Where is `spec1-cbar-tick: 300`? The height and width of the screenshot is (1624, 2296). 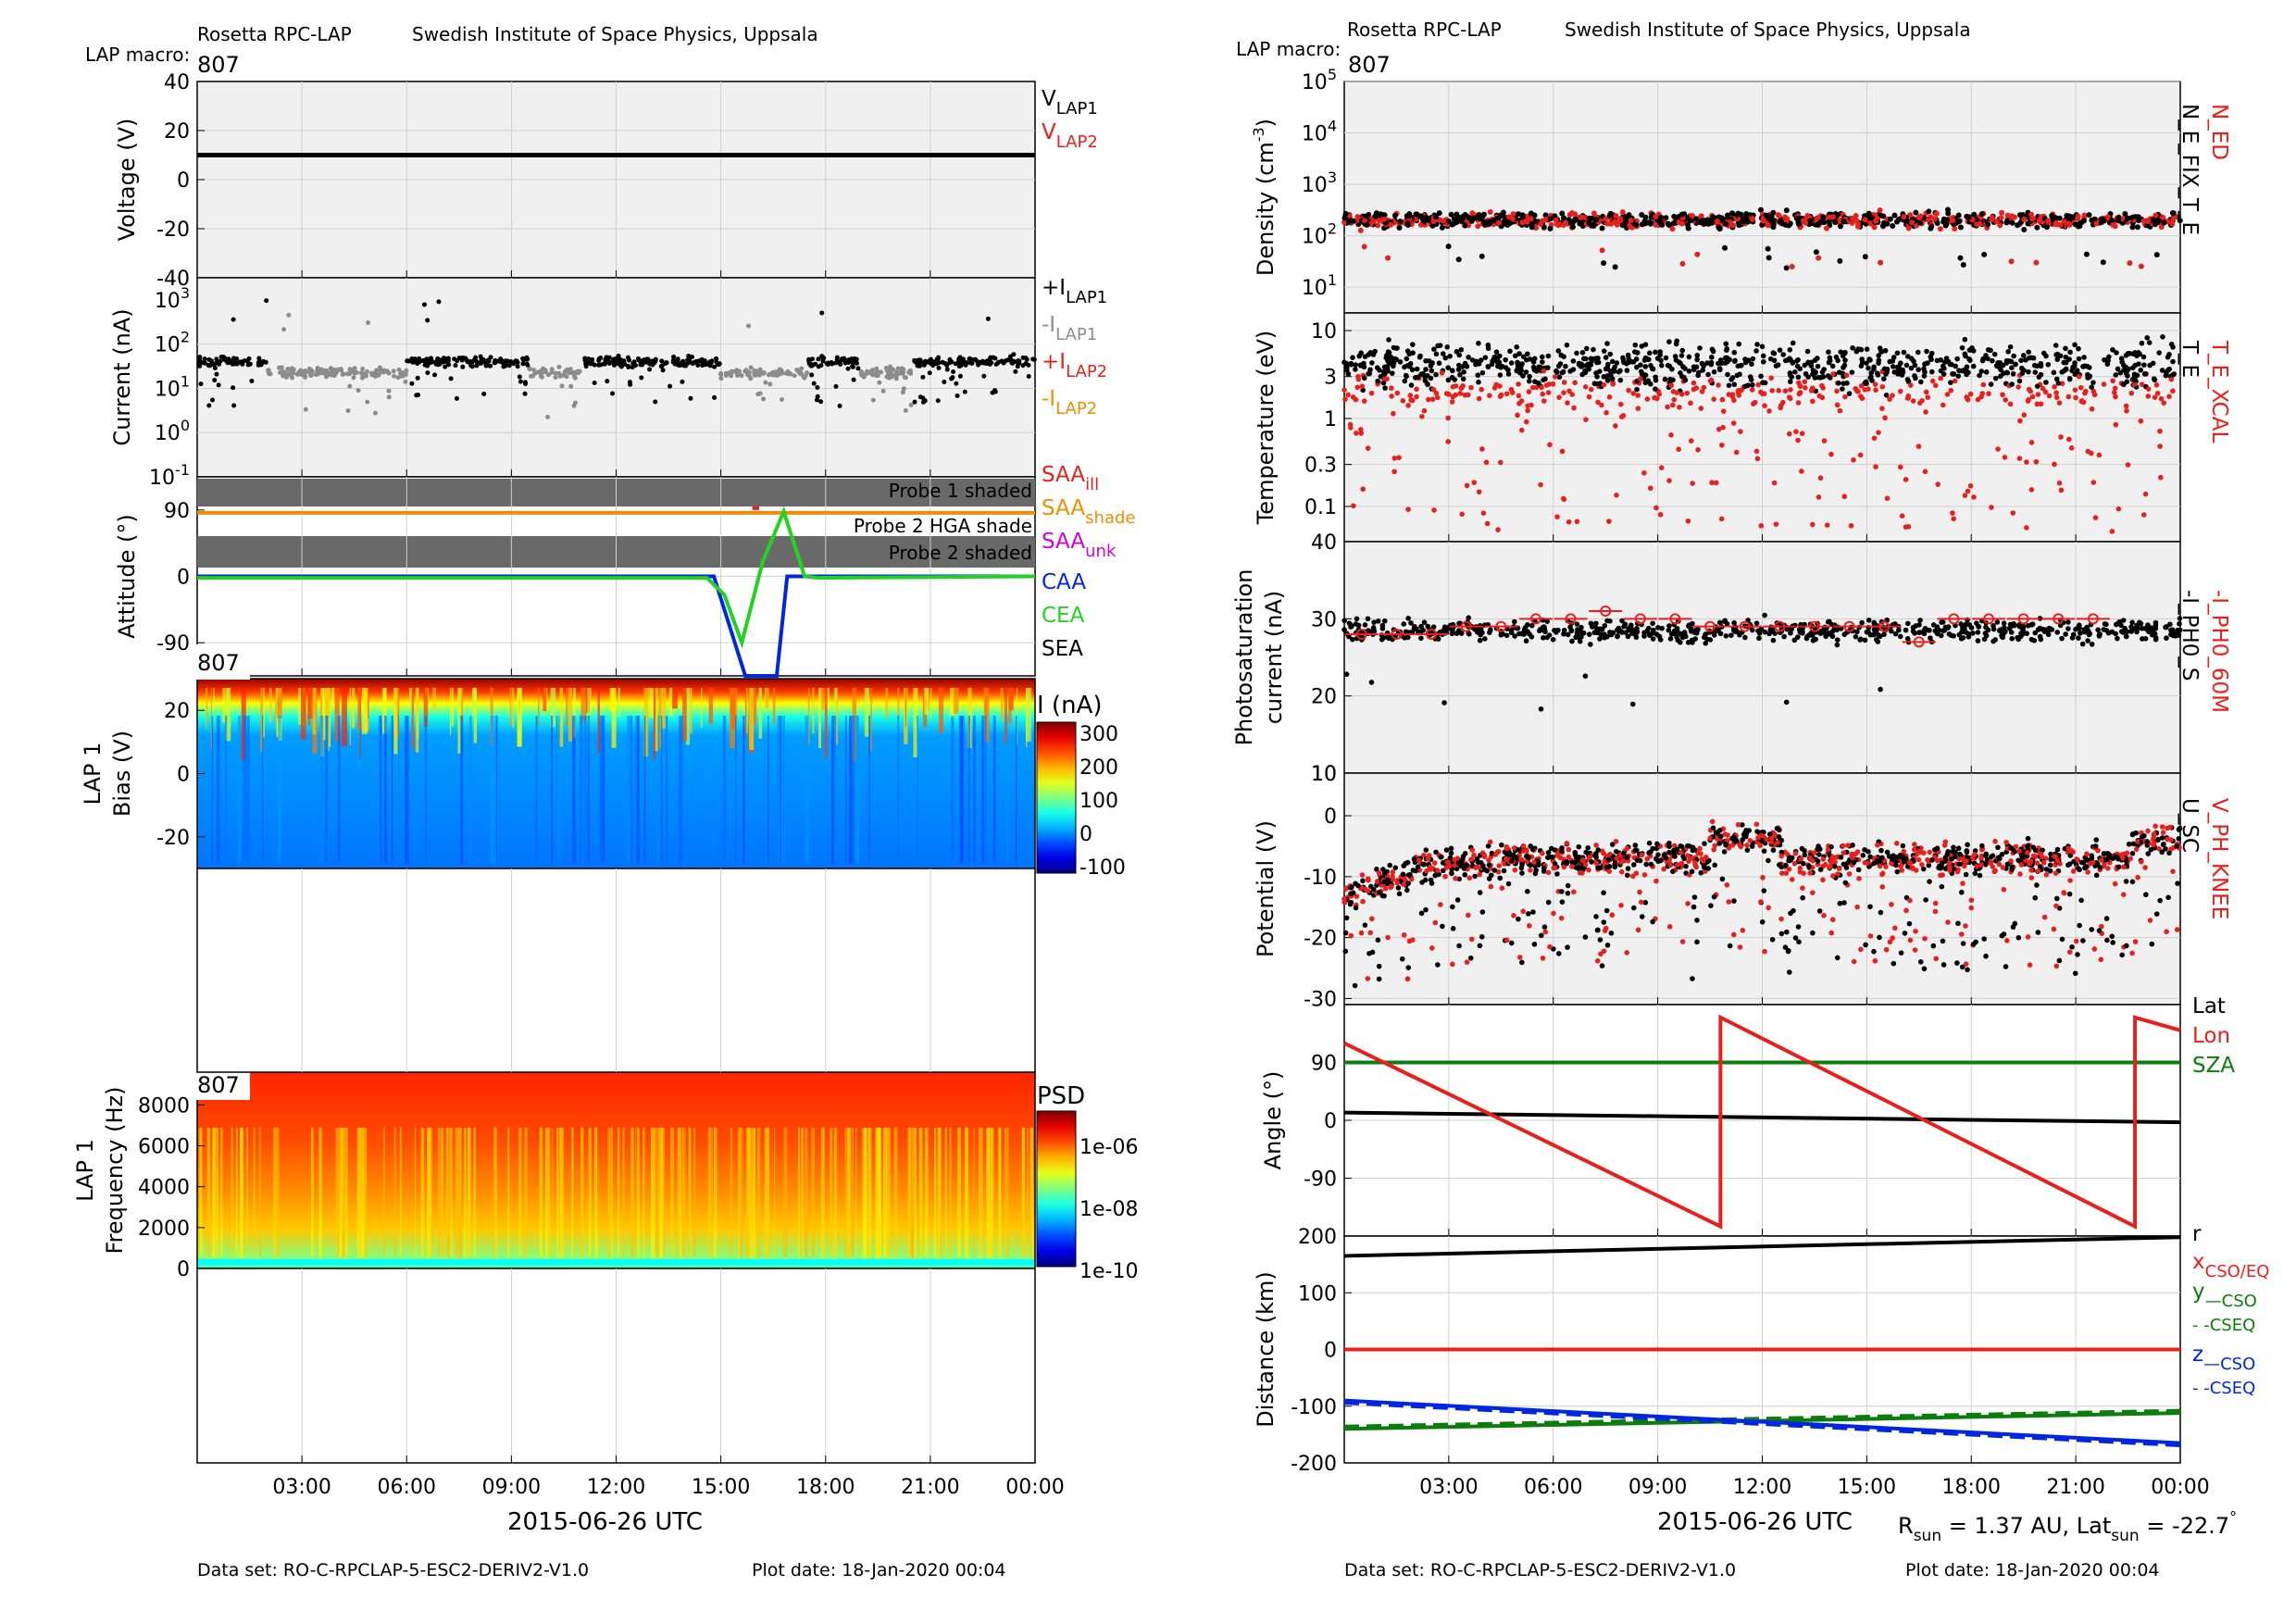 spec1-cbar-tick: 300 is located at coordinates (1098, 734).